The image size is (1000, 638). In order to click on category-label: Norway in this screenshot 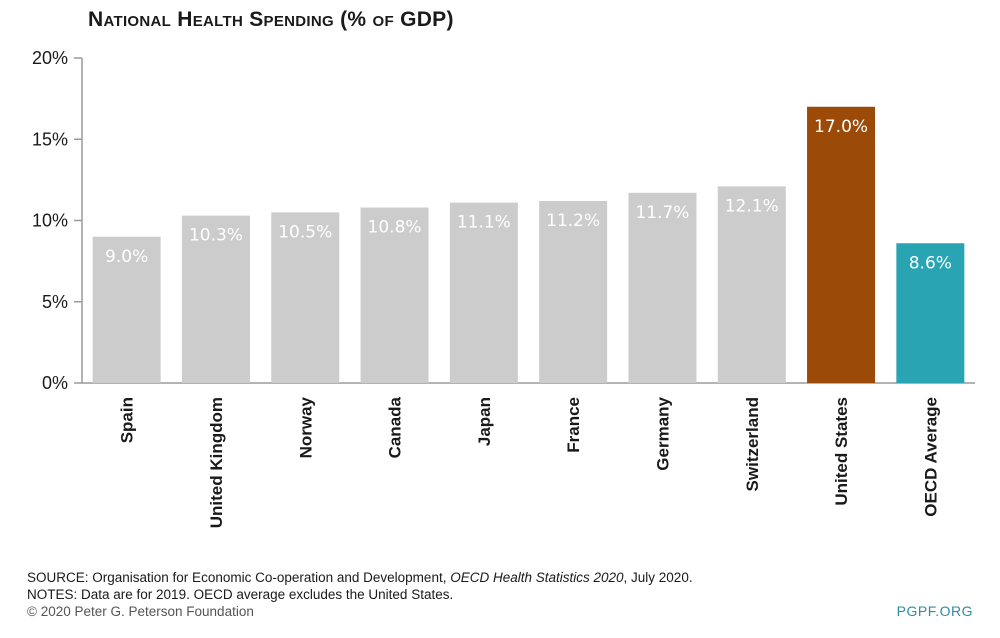, I will do `click(305, 427)`.